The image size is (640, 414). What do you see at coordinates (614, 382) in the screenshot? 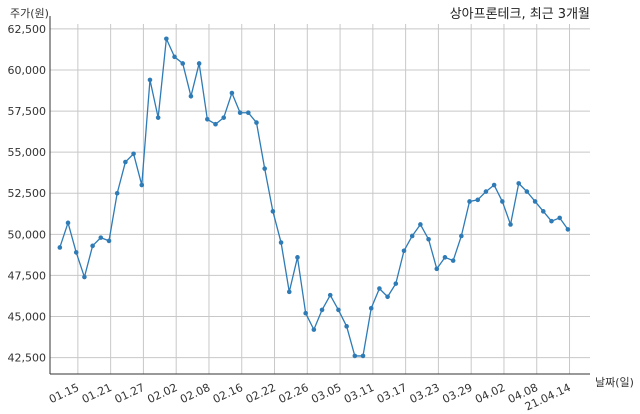
I see `x-axis-title: 날짜(일)` at bounding box center [614, 382].